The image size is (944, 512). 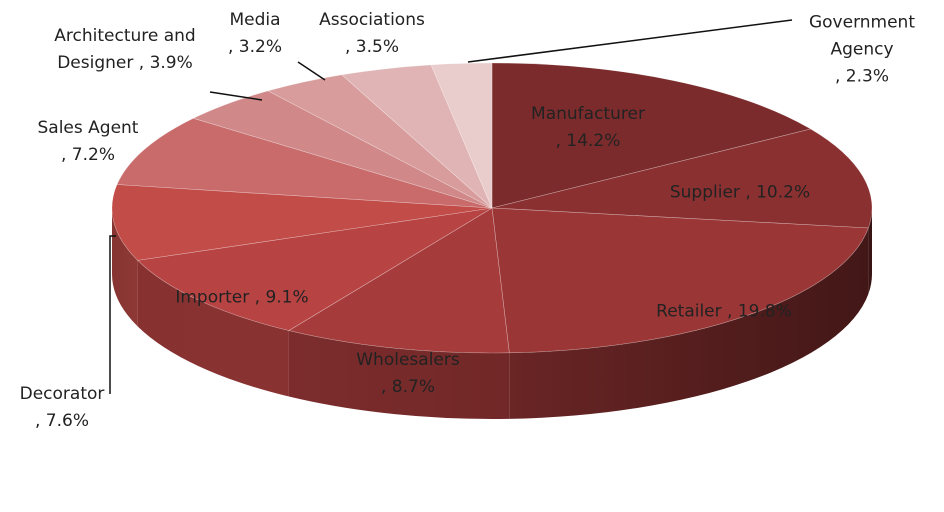 I want to click on category-label: Architecture and Designer, so click(x=125, y=49).